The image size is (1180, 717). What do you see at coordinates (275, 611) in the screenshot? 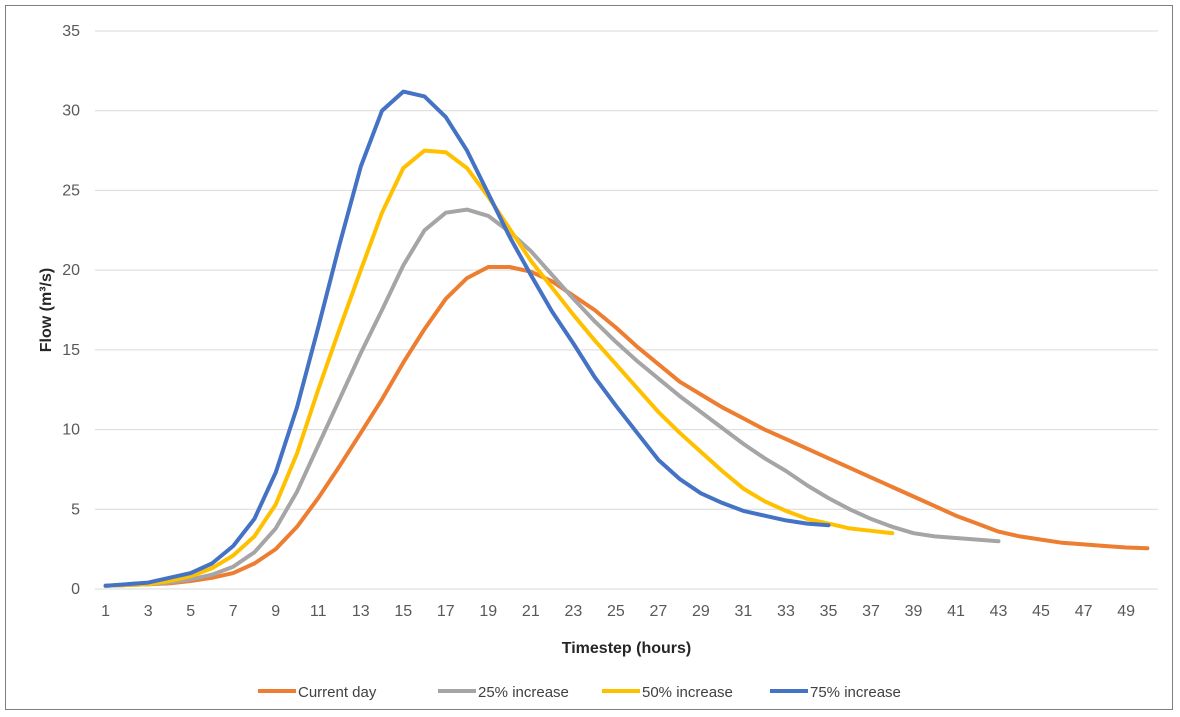
I see `x-tick-label: 9` at bounding box center [275, 611].